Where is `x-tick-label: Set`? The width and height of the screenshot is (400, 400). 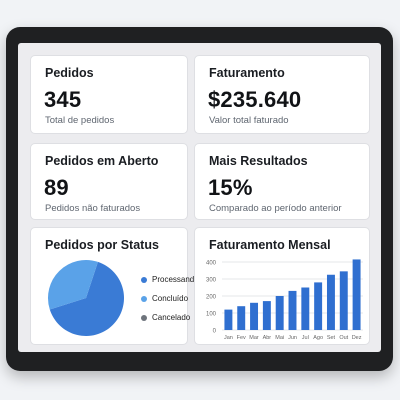
x-tick-label: Set is located at coordinates (331, 338).